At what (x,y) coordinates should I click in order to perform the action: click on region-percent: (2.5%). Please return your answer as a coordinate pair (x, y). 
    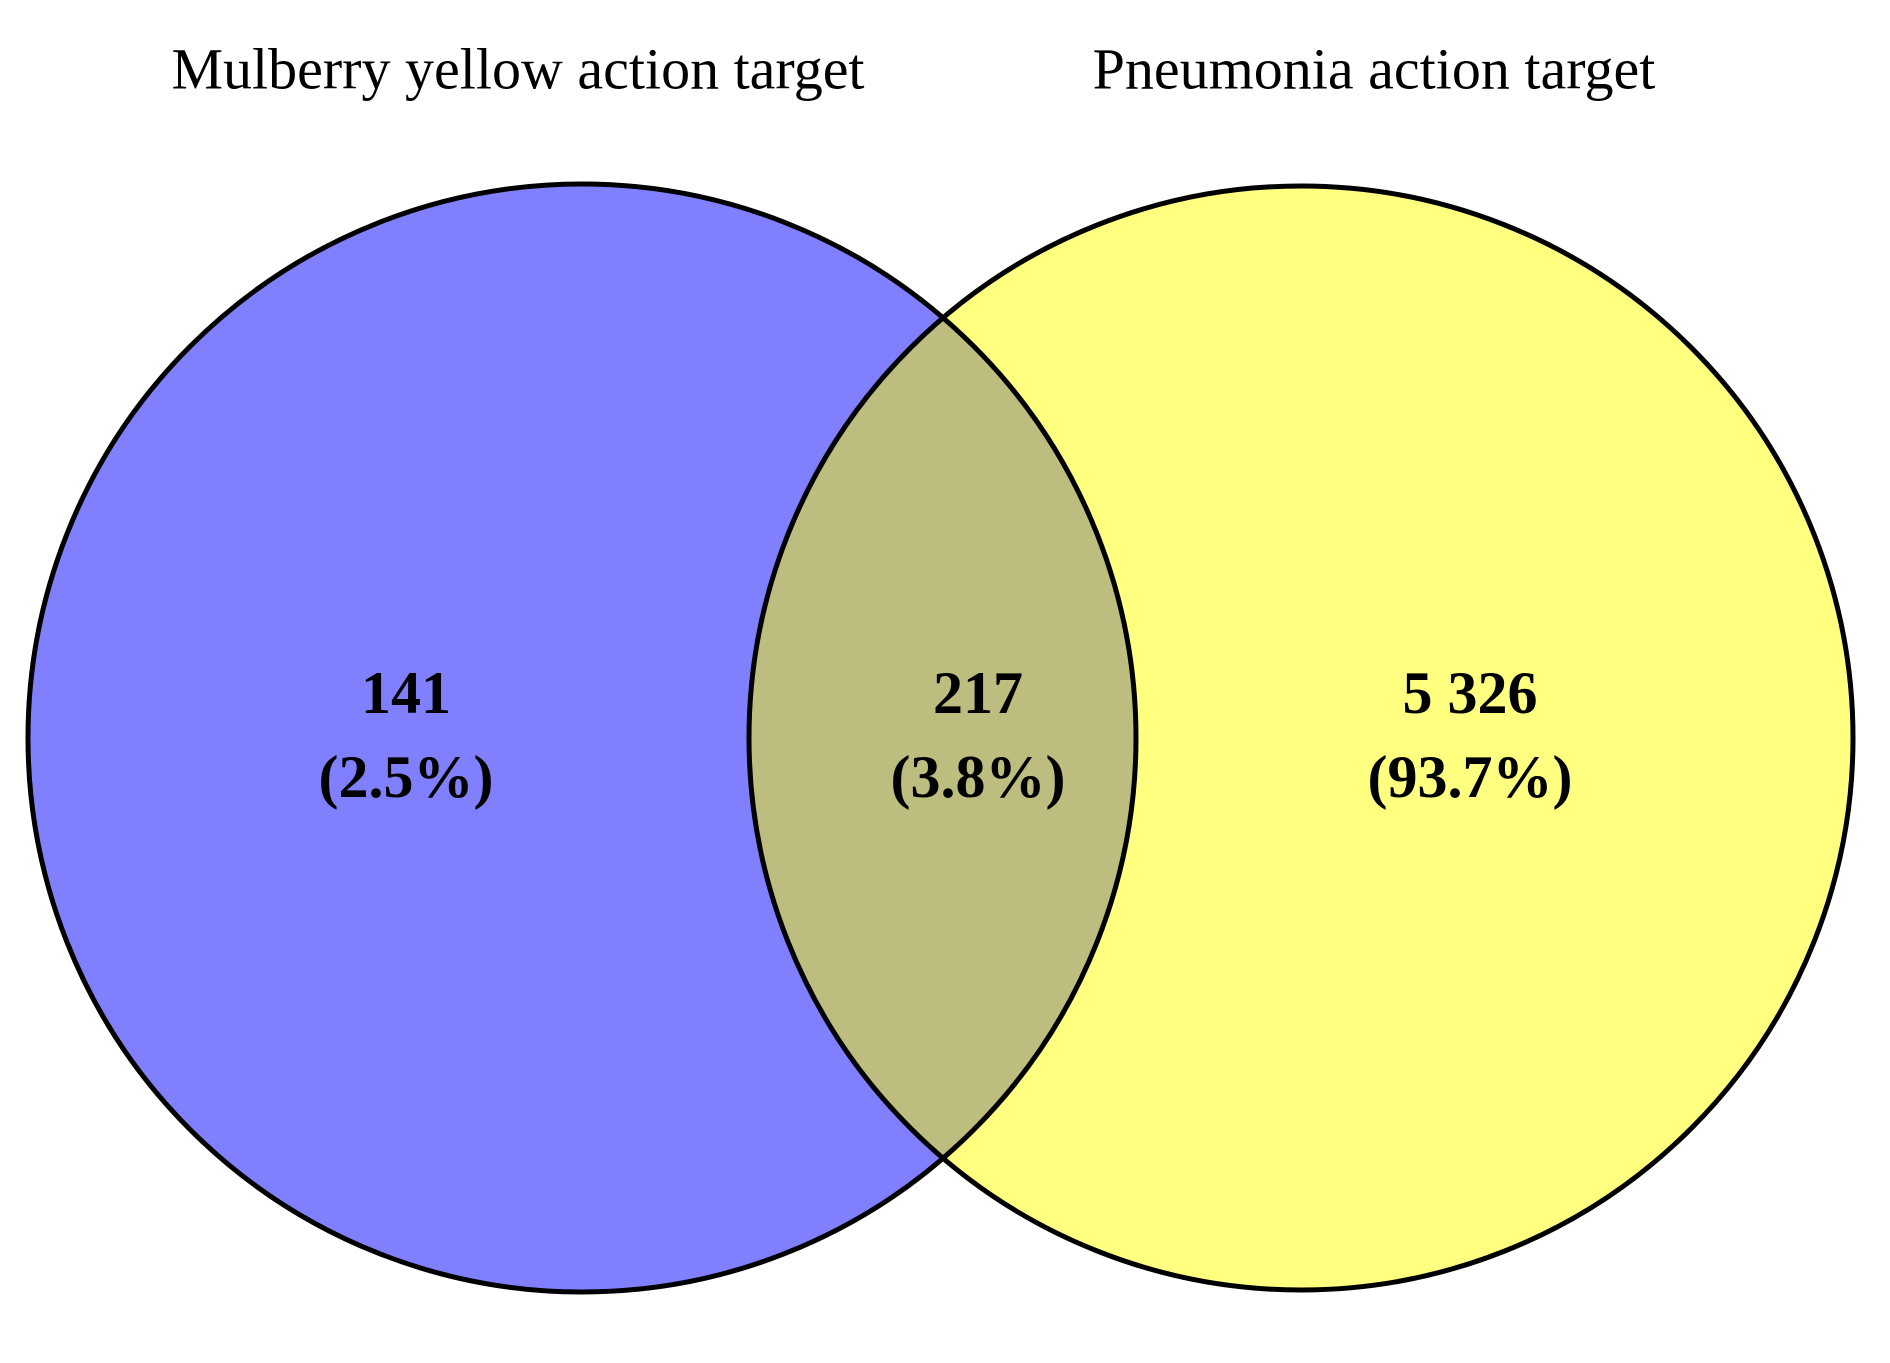
    Looking at the image, I should click on (406, 777).